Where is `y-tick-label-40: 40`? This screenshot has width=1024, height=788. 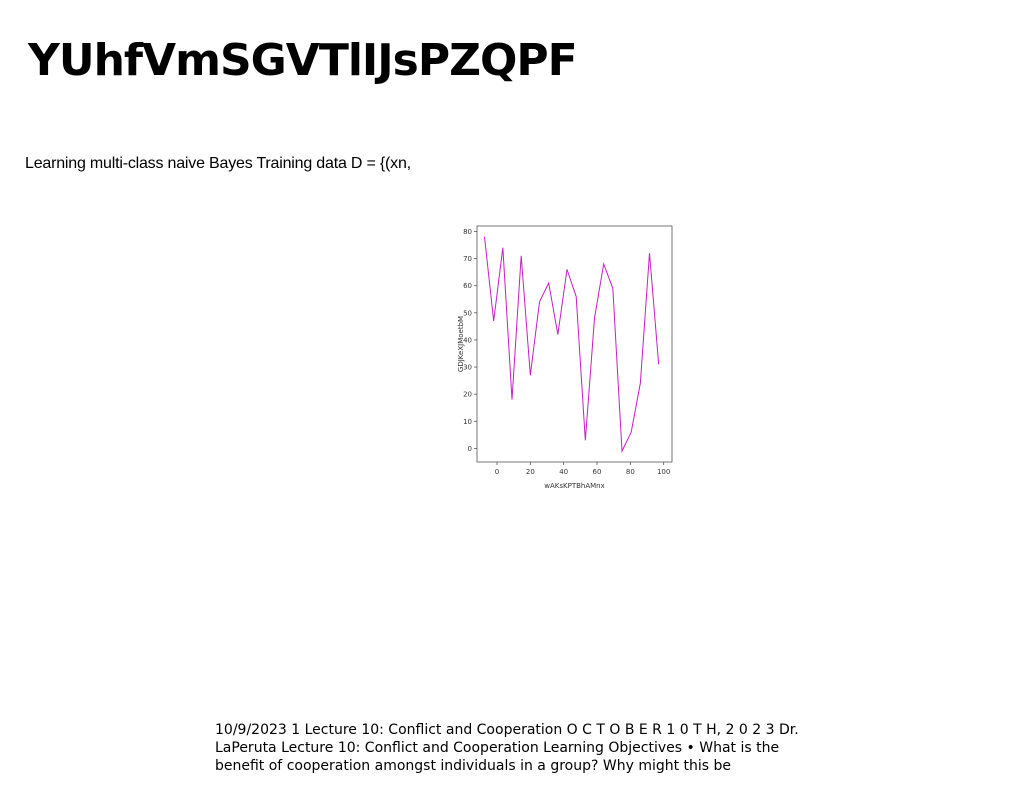
y-tick-label-40: 40 is located at coordinates (467, 340).